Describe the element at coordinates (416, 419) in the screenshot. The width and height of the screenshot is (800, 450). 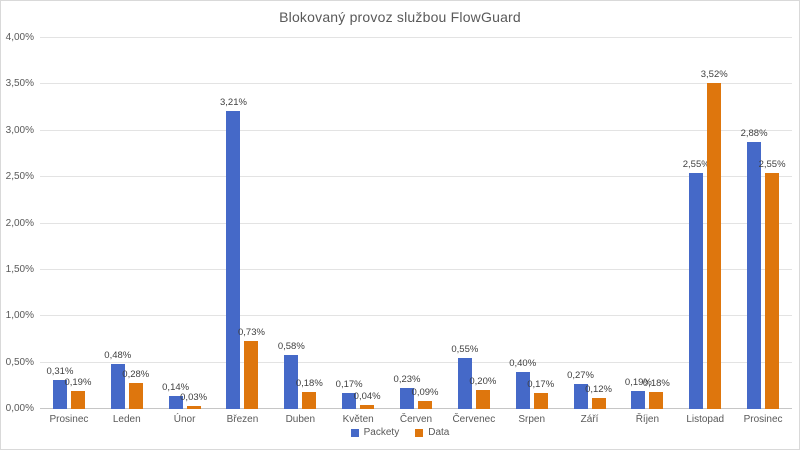
I see `x-category-label: Červen` at that location.